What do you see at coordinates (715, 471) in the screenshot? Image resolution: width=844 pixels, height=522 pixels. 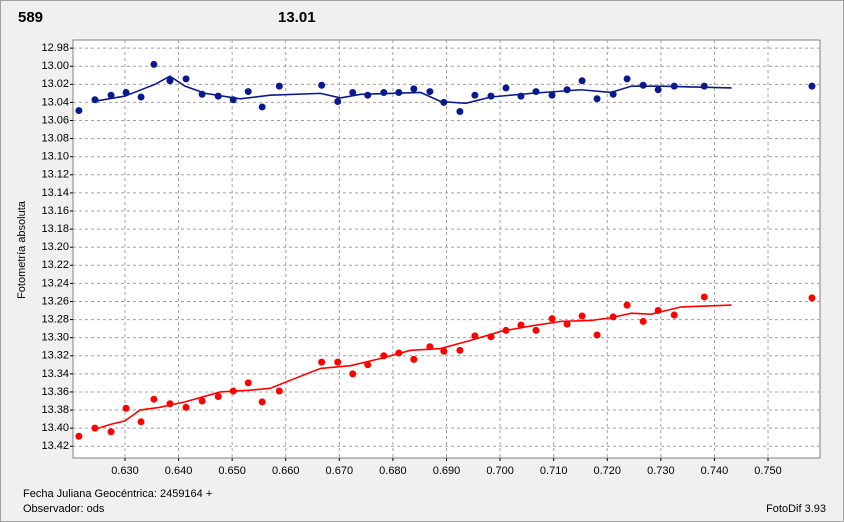 I see `x-tick-label: 0.740` at bounding box center [715, 471].